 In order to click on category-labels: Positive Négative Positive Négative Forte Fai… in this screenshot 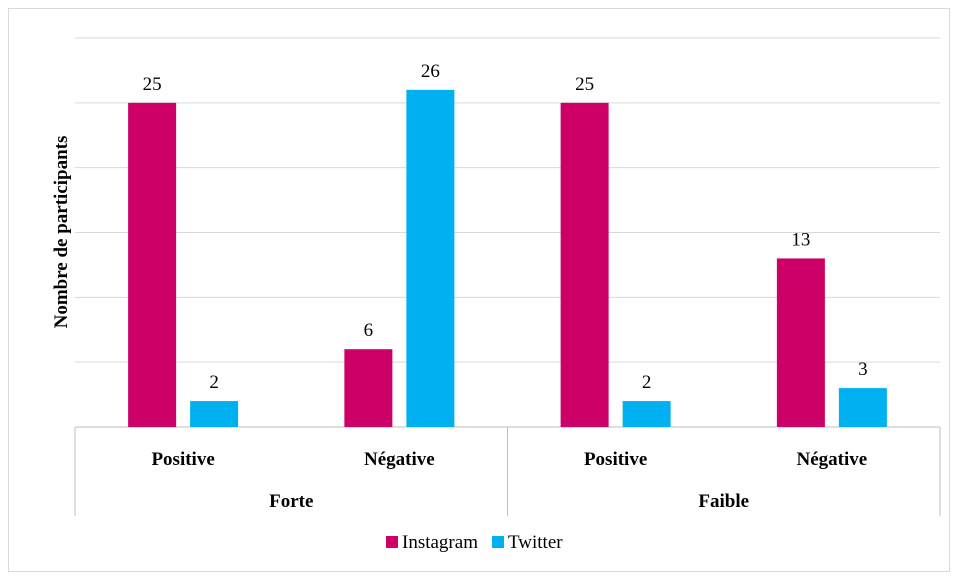, I will do `click(509, 480)`.